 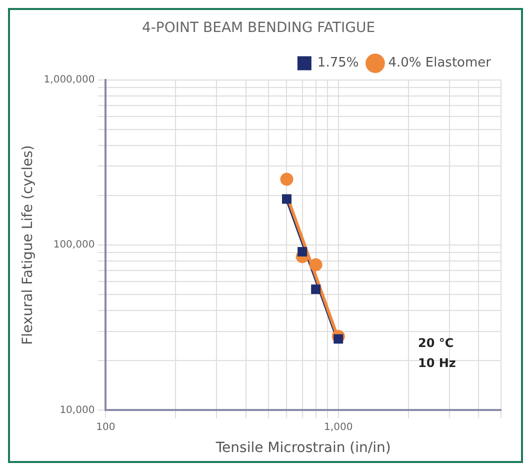 What do you see at coordinates (106, 427) in the screenshot?
I see `x-tick-label: 100` at bounding box center [106, 427].